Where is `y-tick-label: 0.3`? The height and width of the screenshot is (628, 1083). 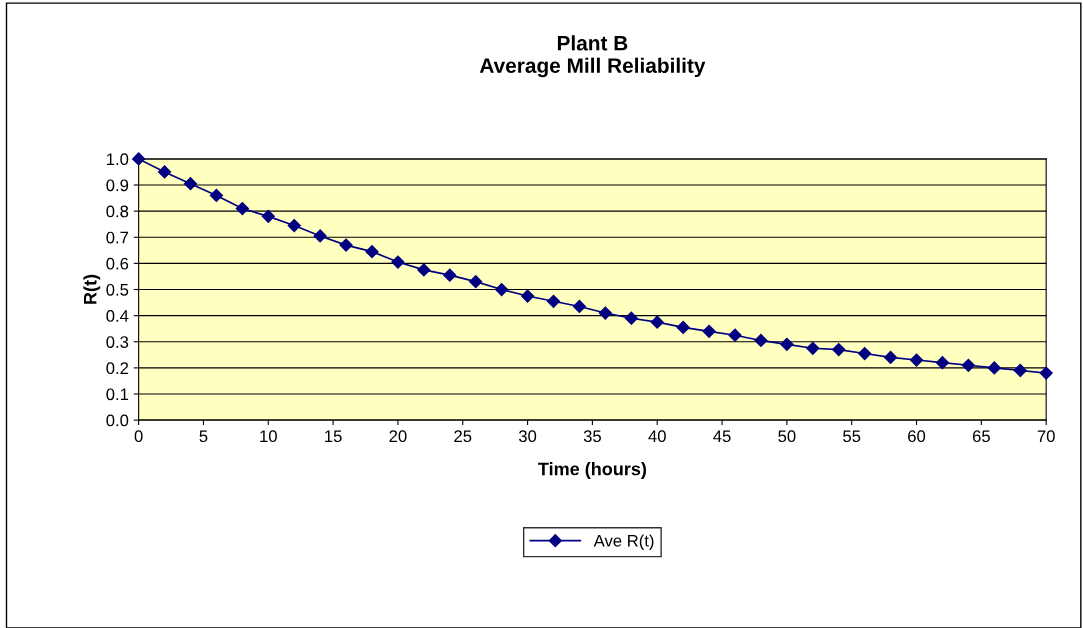
y-tick-label: 0.3 is located at coordinates (117, 342).